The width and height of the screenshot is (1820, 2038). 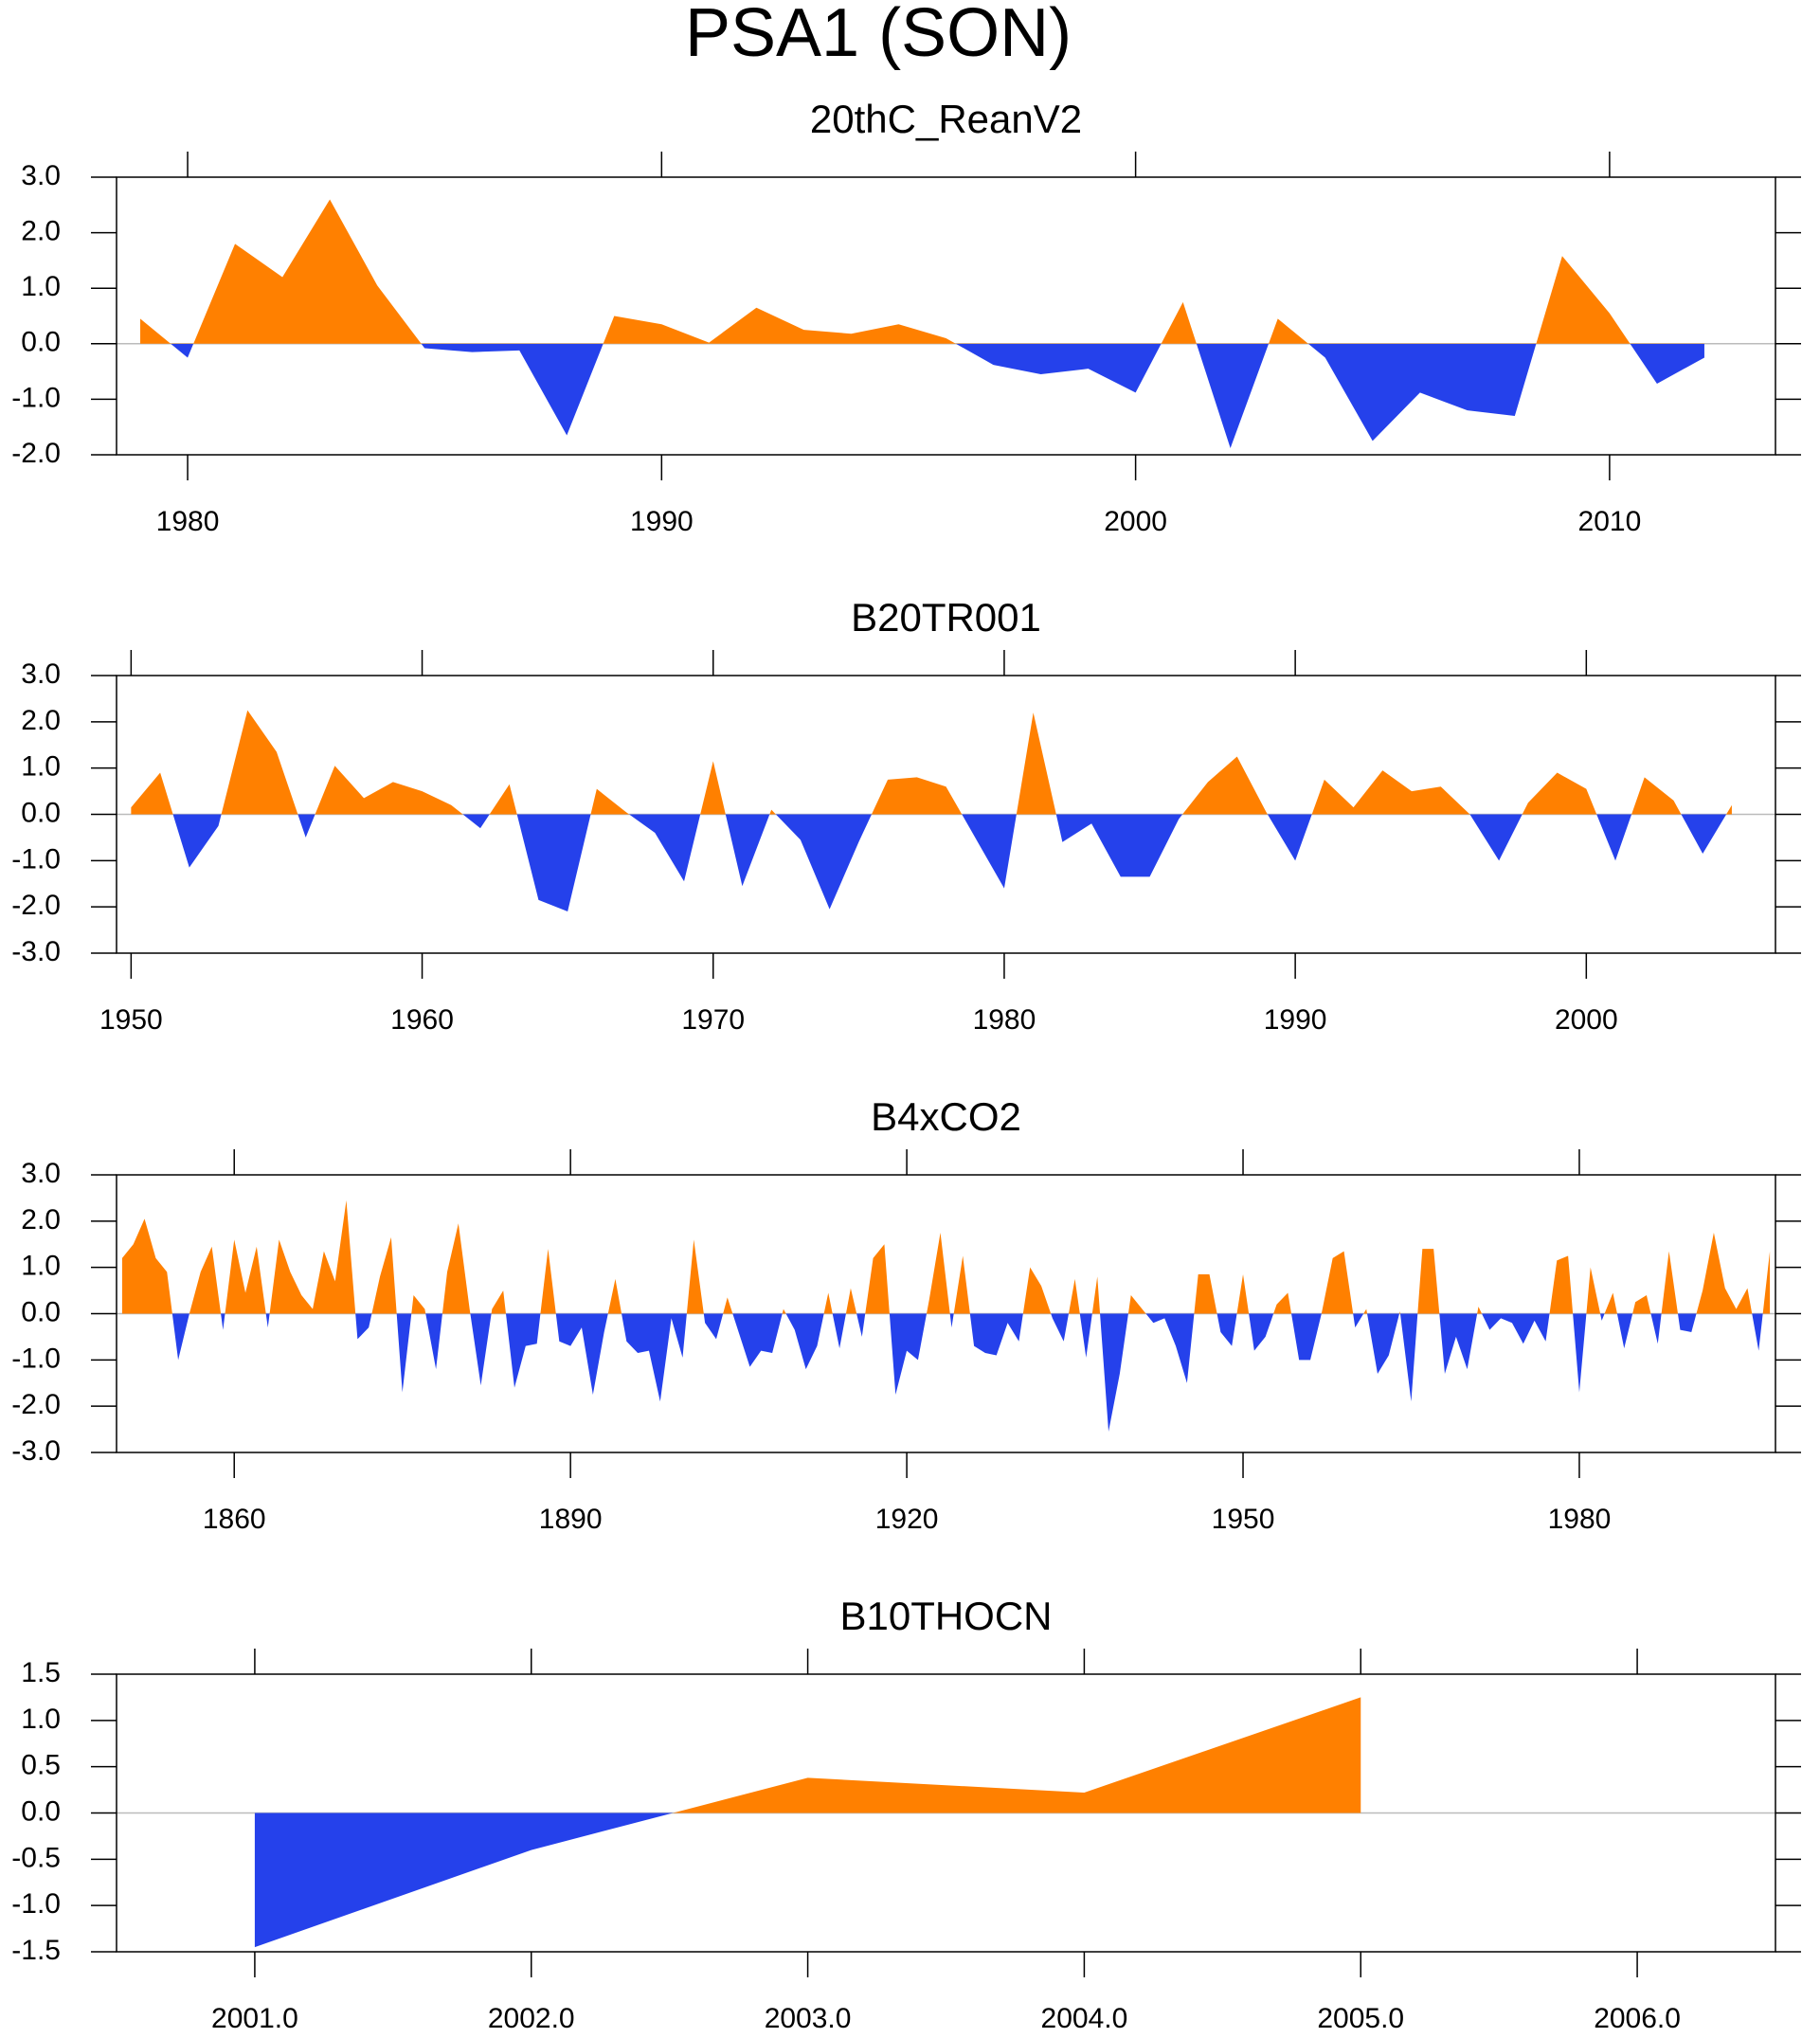 What do you see at coordinates (946, 1116) in the screenshot?
I see `panel-title: B4xCO2` at bounding box center [946, 1116].